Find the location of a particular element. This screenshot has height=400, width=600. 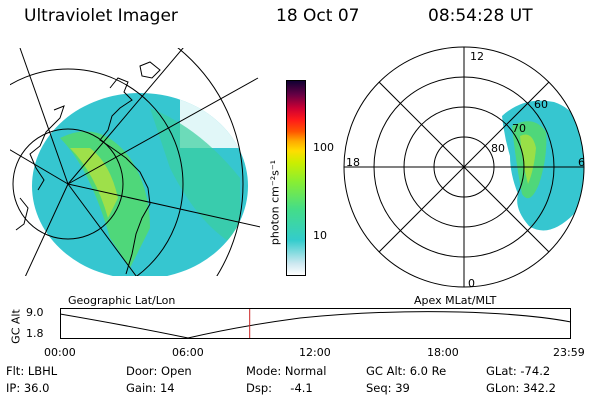

mlt-label-6: 6 is located at coordinates (581, 162).